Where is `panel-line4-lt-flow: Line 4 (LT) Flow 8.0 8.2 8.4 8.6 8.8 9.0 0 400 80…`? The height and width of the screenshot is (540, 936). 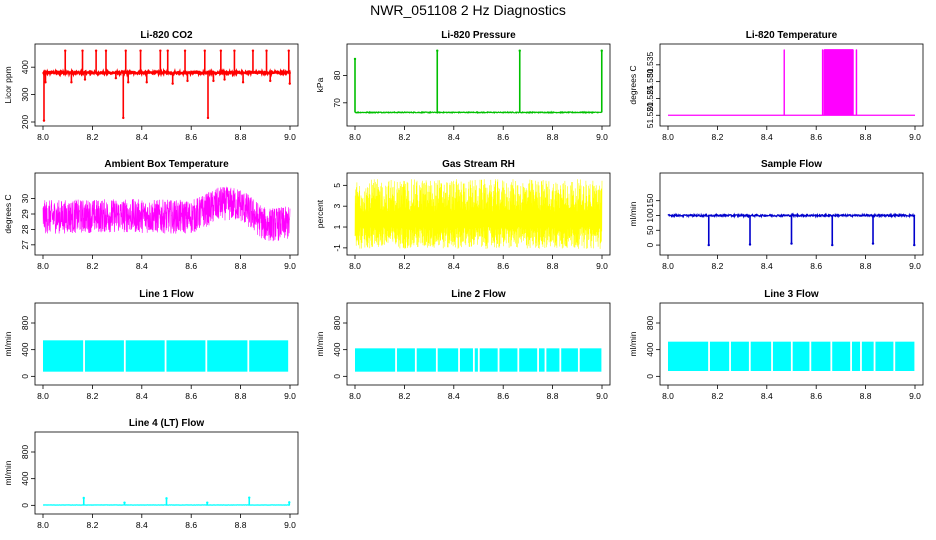 panel-line4-lt-flow: Line 4 (LT) Flow 8.0 8.2 8.4 8.6 8.8 9.0 0 400 80… is located at coordinates (151, 474).